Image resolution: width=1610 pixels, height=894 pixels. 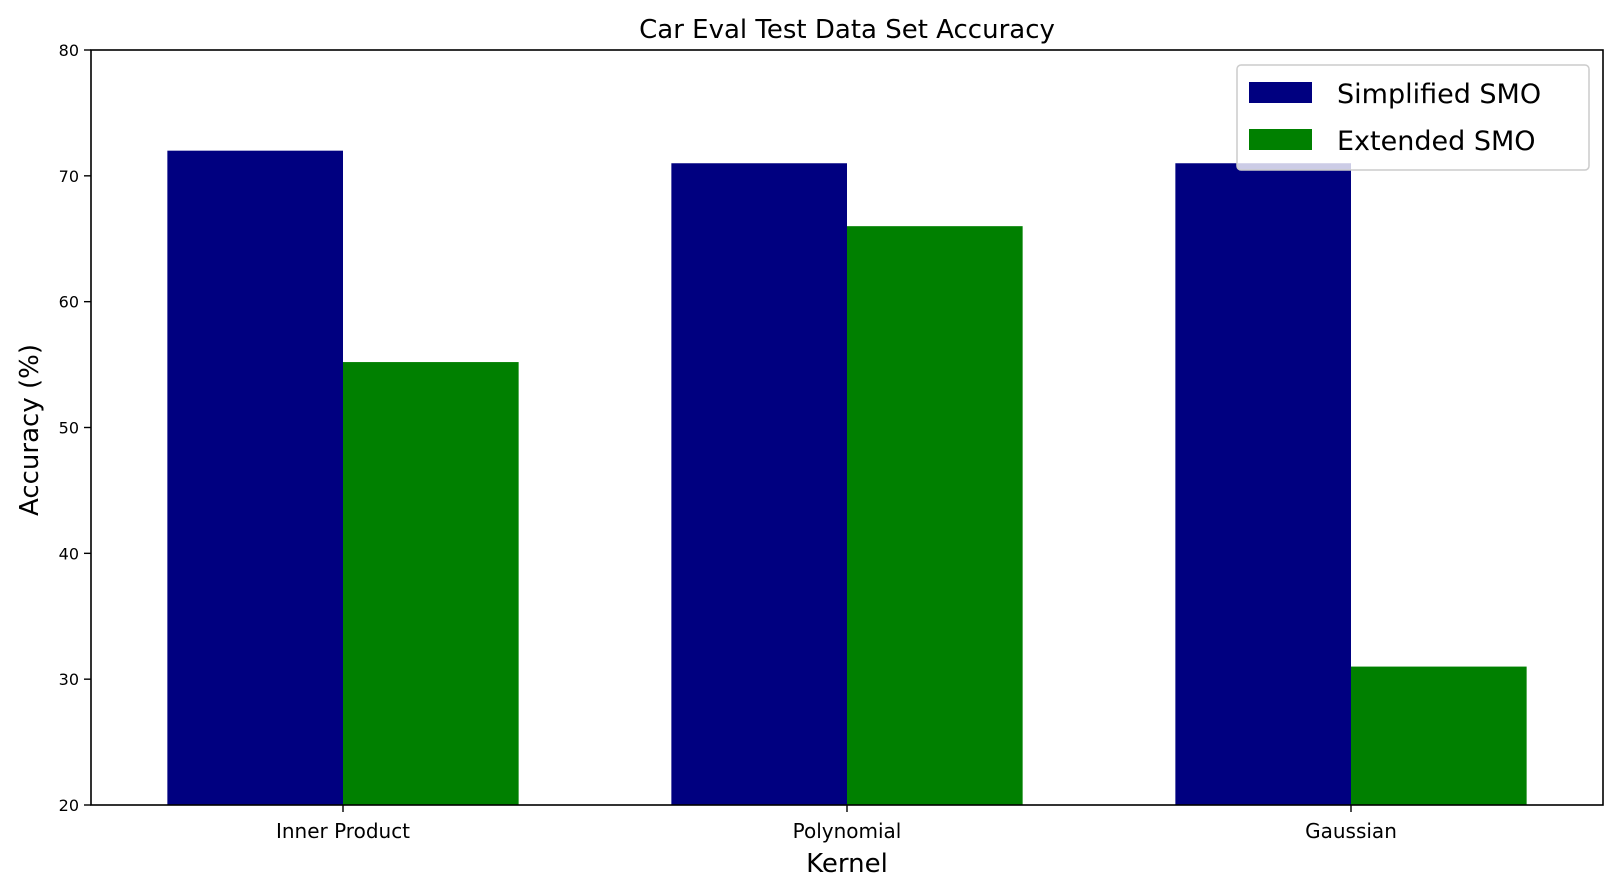 What do you see at coordinates (255, 478) in the screenshot?
I see `bar-simplified-smo-inner-product` at bounding box center [255, 478].